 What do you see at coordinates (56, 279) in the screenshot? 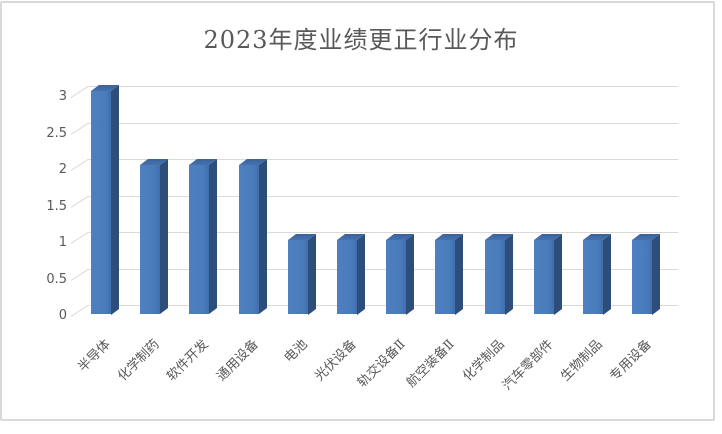
I see `y-axis-tick-label: 0.5` at bounding box center [56, 279].